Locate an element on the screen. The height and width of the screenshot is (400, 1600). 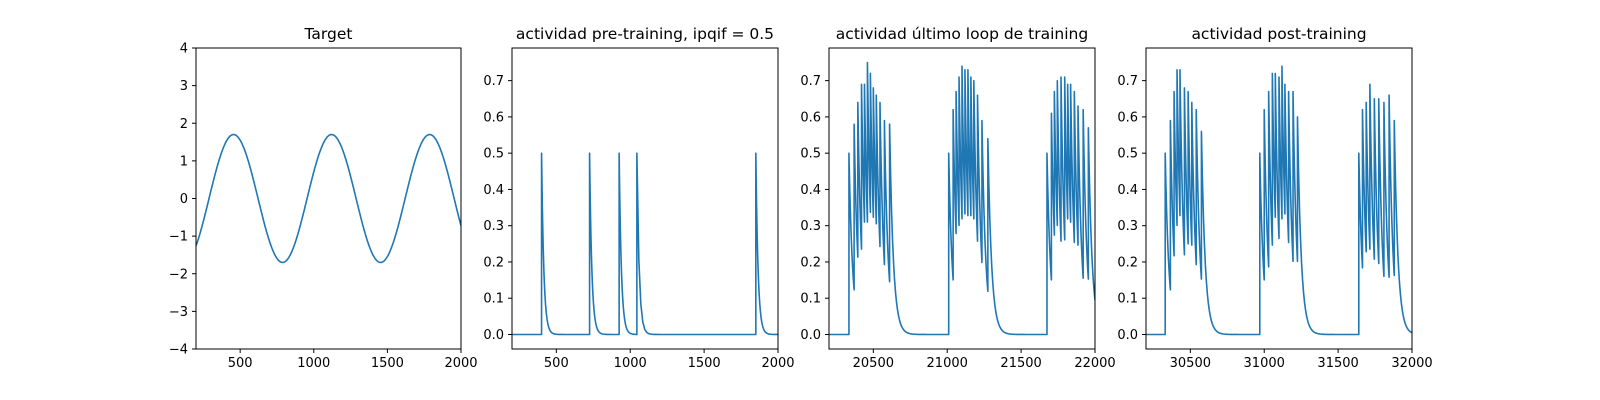
x-tick-label: 32000 is located at coordinates (1411, 363).